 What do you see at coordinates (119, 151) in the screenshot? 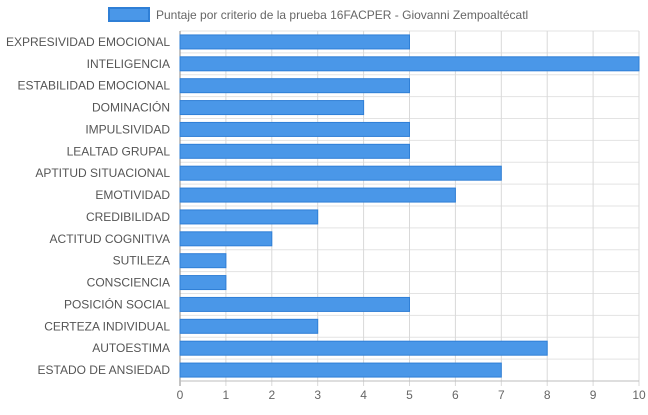
I see `category-label: LEALTAD GRUPAL` at bounding box center [119, 151].